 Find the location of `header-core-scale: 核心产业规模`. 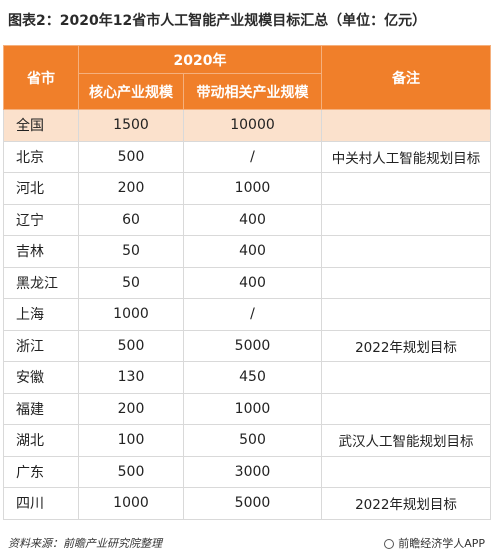

header-core-scale: 核心产业规模 is located at coordinates (131, 91).